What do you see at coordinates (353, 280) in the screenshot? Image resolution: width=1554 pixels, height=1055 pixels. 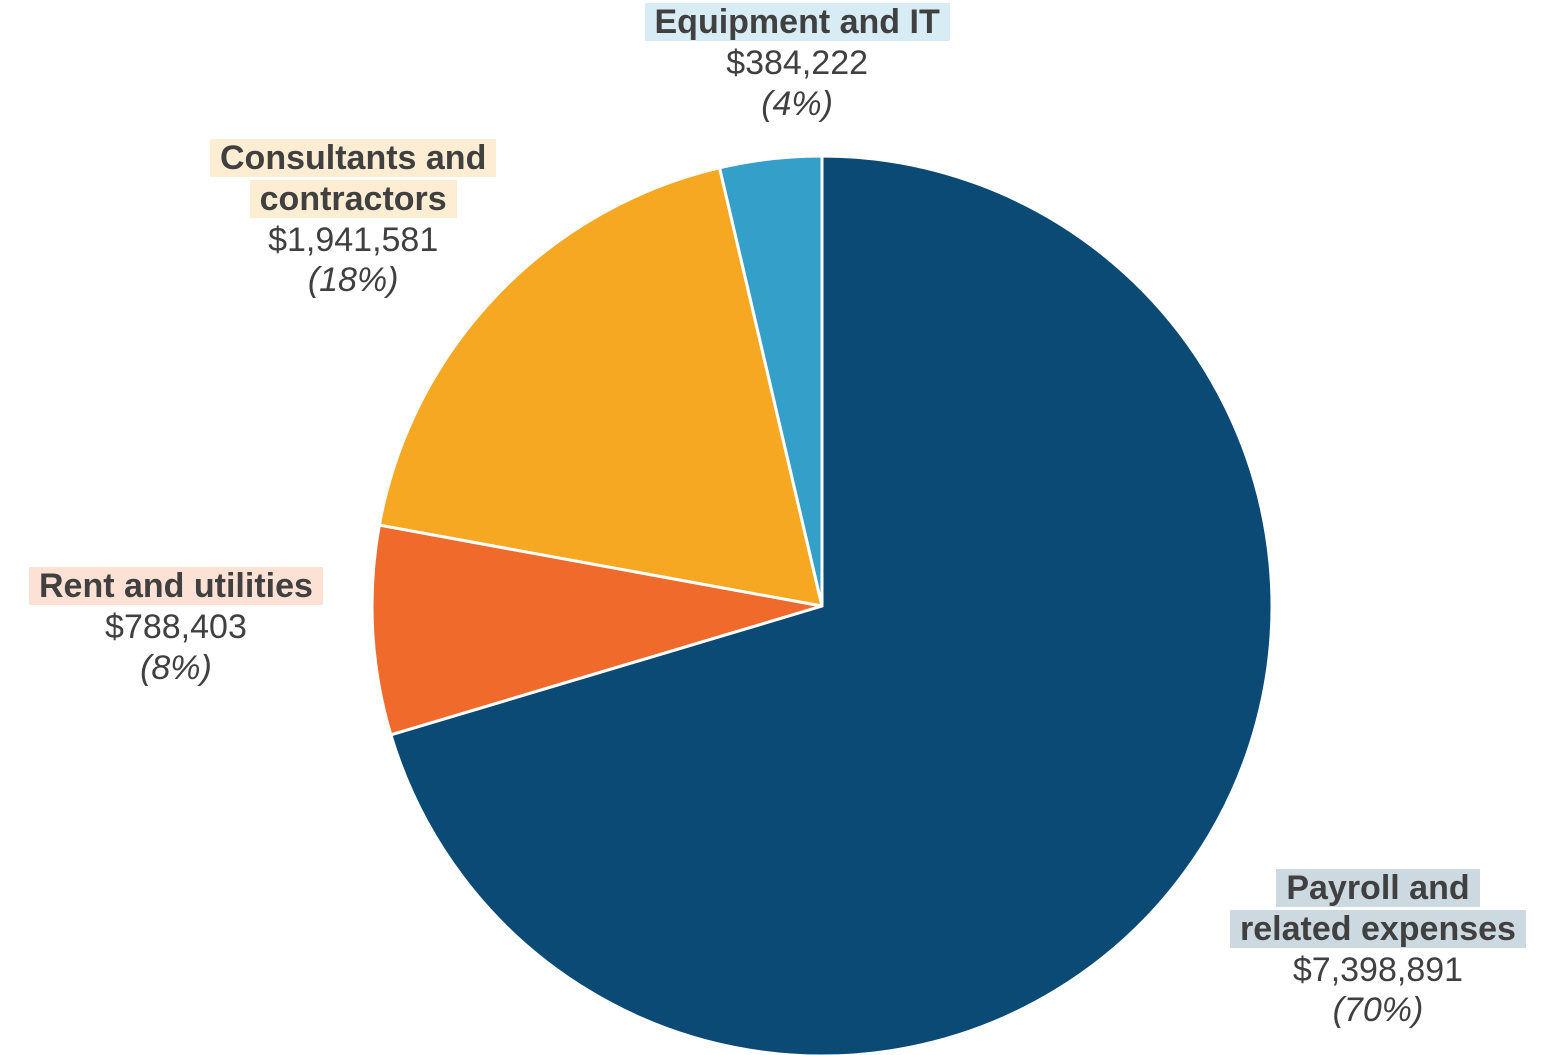 I see `slice-percent: (18%)` at bounding box center [353, 280].